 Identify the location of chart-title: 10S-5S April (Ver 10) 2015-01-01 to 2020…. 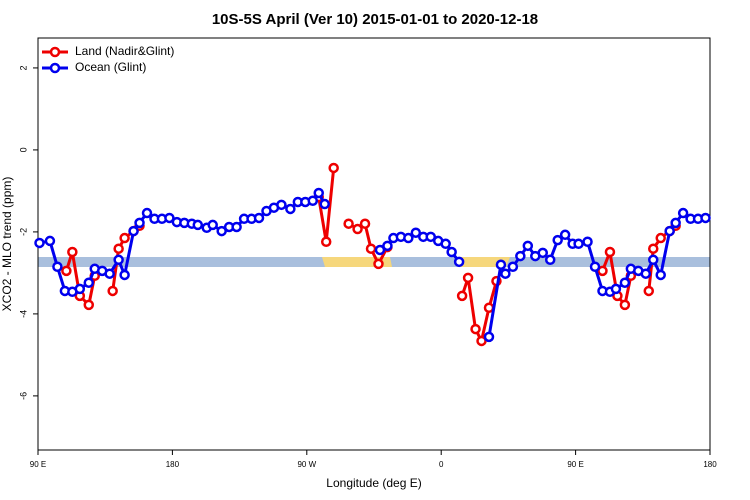
(375, 19).